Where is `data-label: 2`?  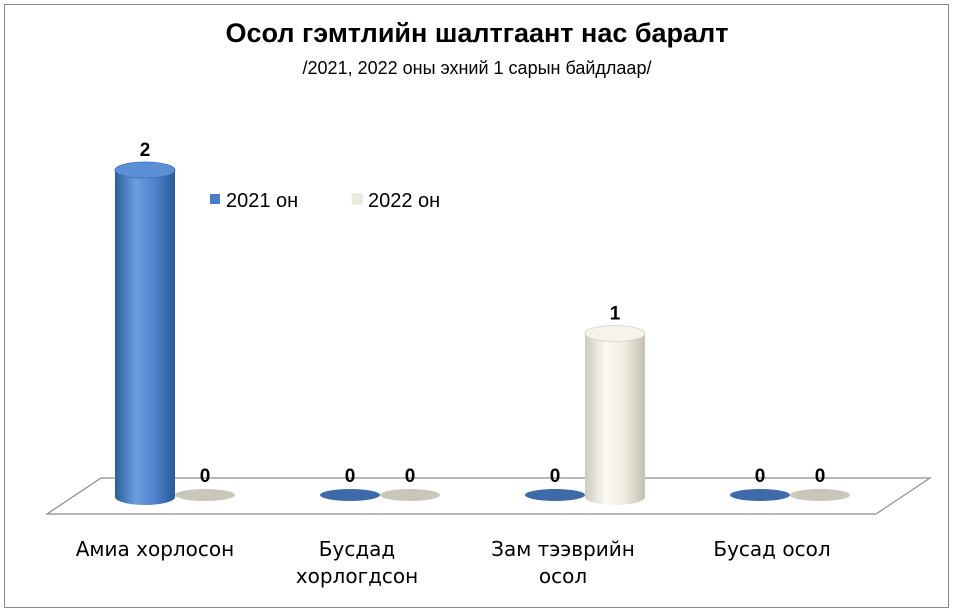
data-label: 2 is located at coordinates (145, 150).